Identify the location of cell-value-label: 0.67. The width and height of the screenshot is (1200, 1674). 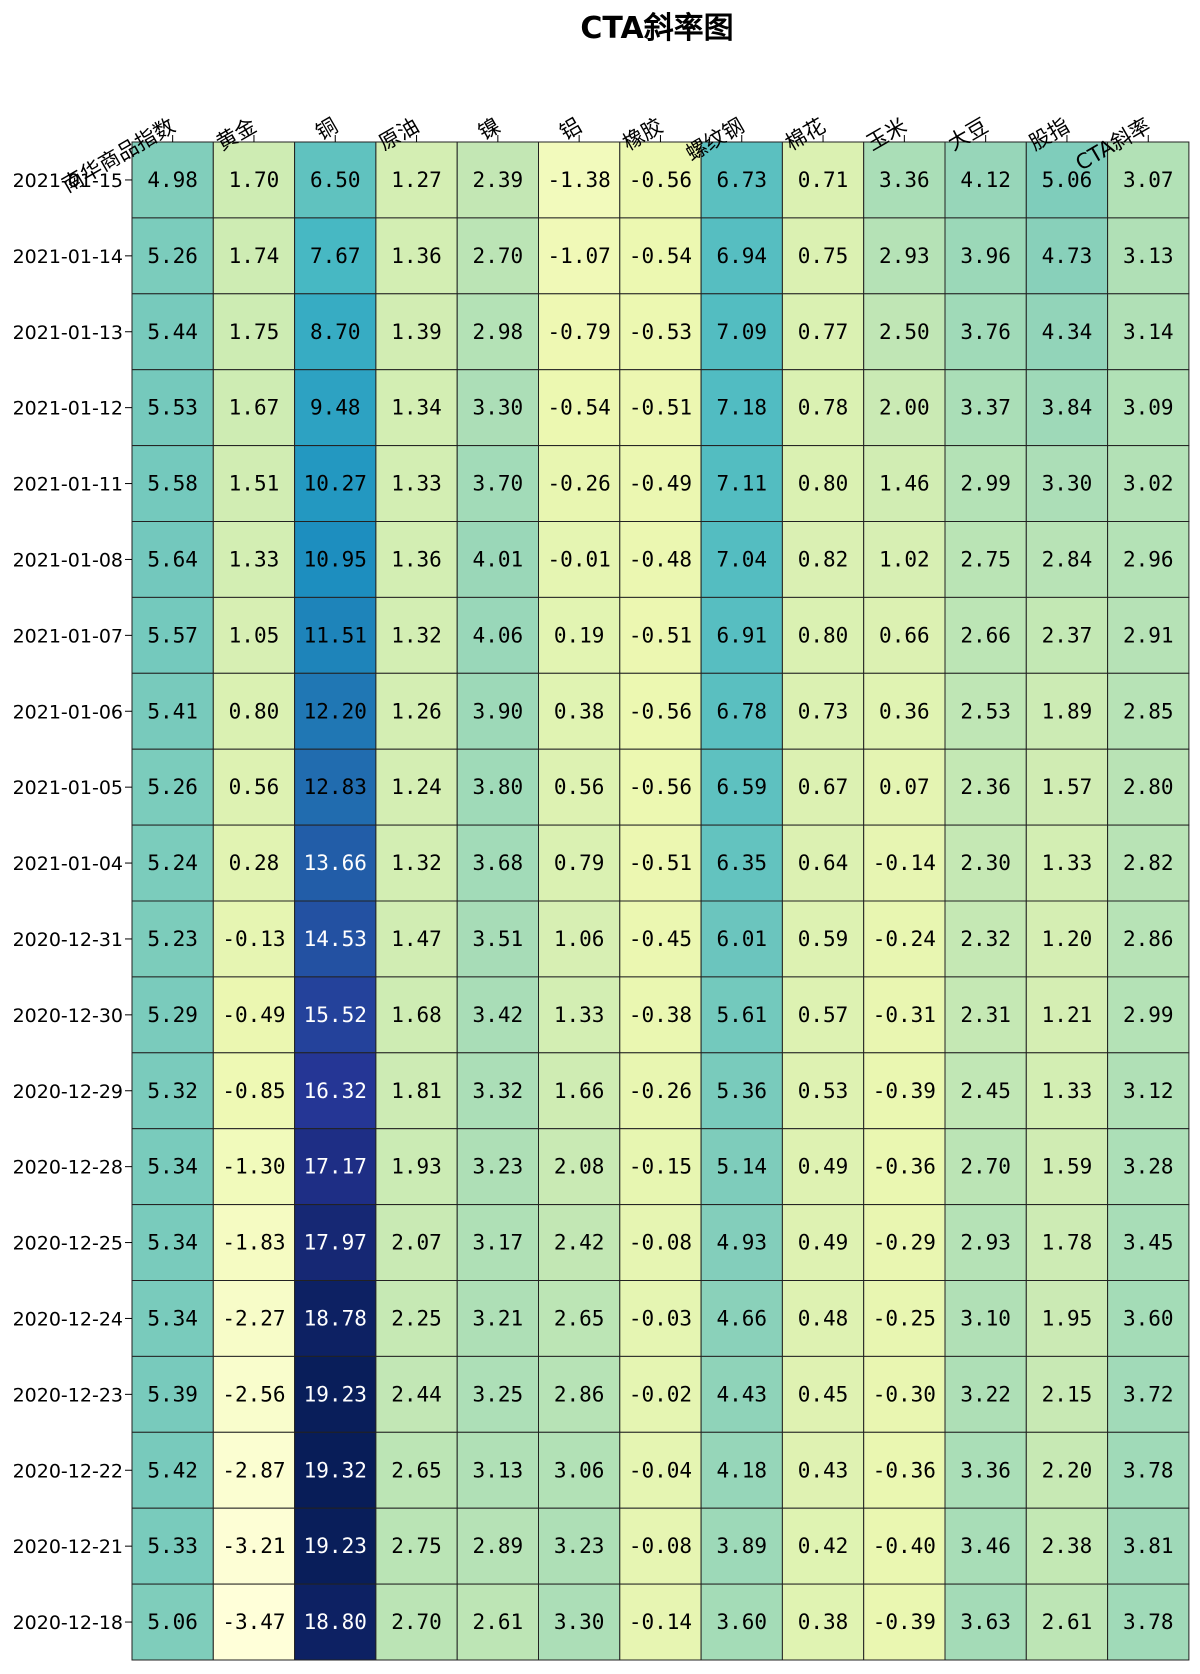
(823, 787).